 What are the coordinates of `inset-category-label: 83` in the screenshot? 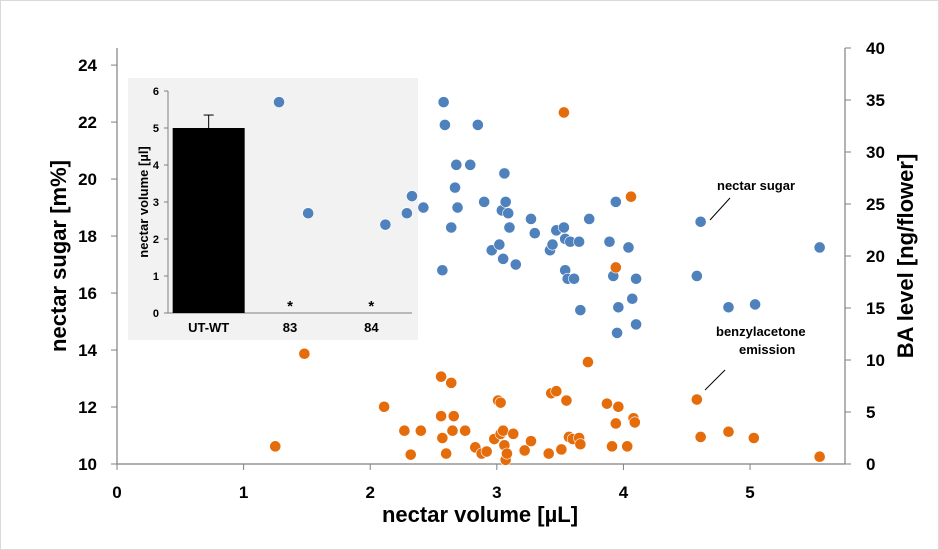 It's located at (290, 327).